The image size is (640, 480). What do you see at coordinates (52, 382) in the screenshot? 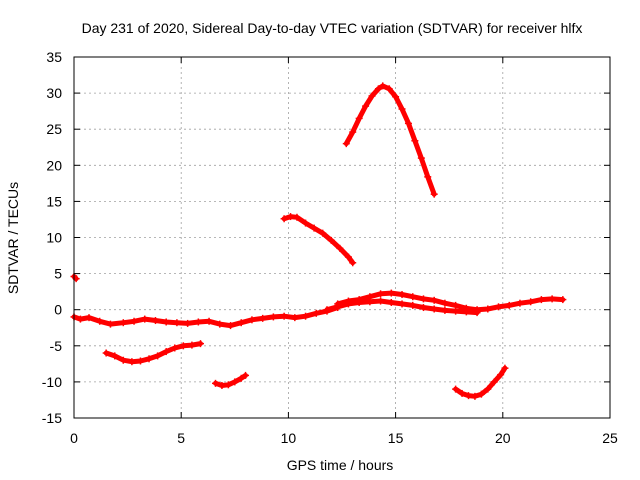
I see `y-tick-label: -10` at bounding box center [52, 382].